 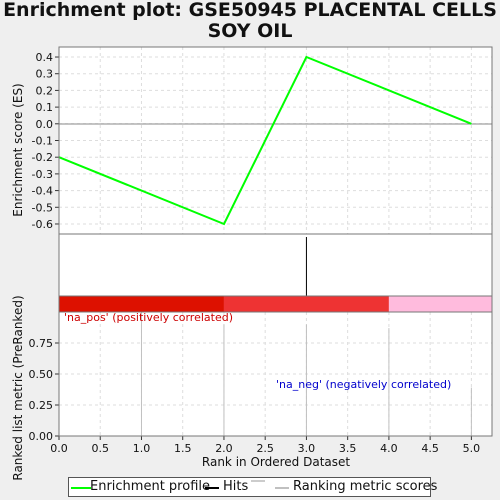 What do you see at coordinates (307, 448) in the screenshot?
I see `x-tick-label: 3.0` at bounding box center [307, 448].